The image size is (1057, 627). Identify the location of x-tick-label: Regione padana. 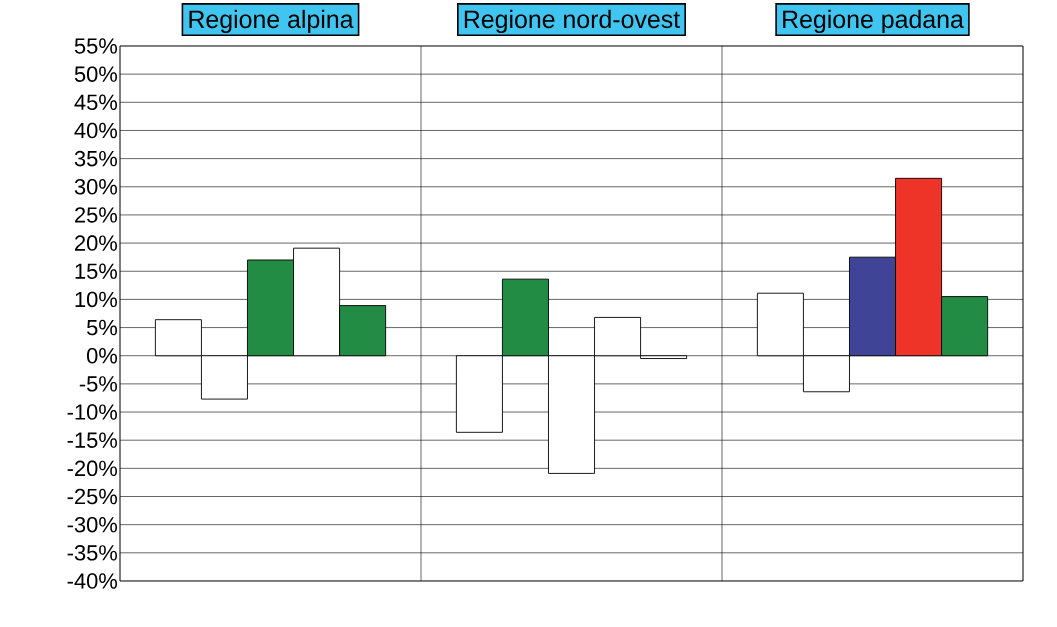
(873, 21).